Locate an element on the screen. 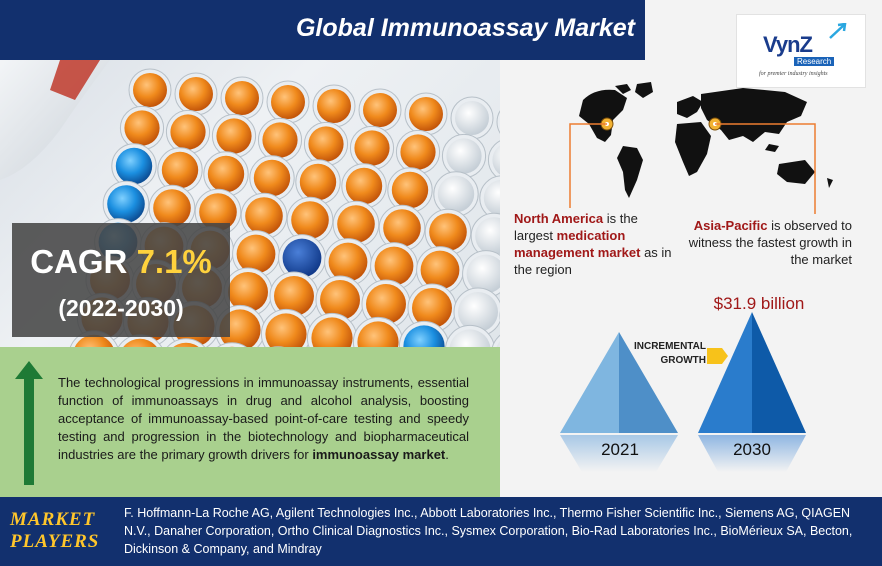  drivers-end: . is located at coordinates (447, 454).